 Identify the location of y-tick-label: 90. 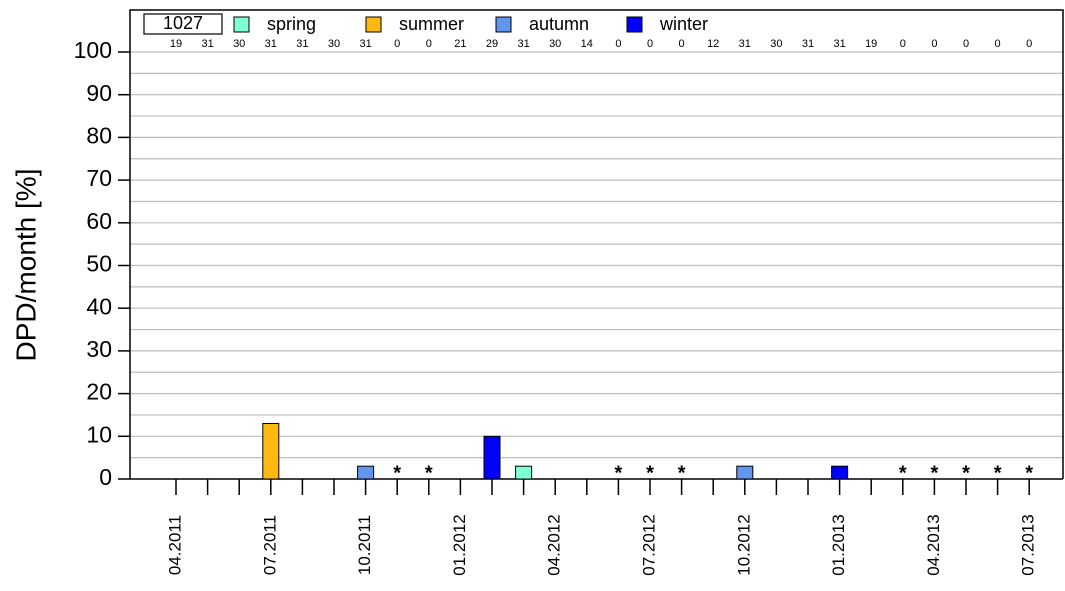
(99, 93).